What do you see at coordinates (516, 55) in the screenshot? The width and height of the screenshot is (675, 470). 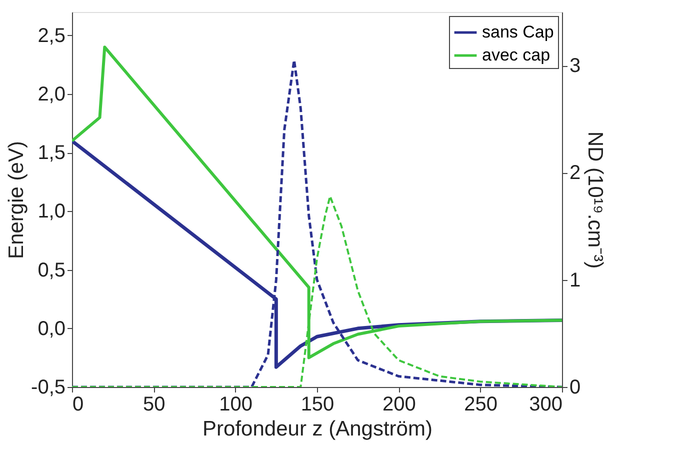 I see `legend-label: avec cap` at bounding box center [516, 55].